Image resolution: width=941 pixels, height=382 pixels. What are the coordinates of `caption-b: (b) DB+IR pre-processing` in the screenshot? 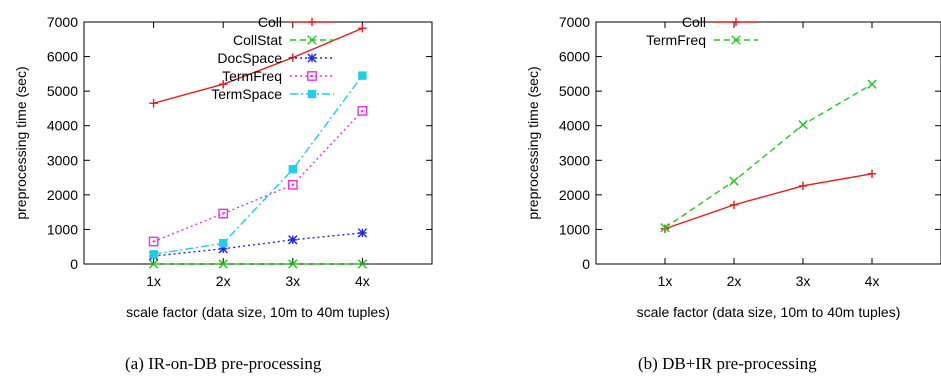 It's located at (727, 363).